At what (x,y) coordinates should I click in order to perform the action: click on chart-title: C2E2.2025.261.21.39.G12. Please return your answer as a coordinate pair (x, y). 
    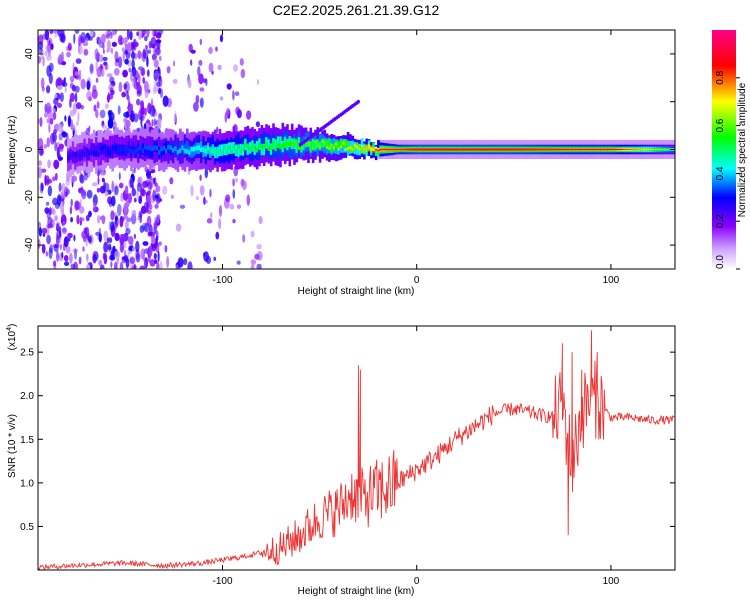
    Looking at the image, I should click on (356, 10).